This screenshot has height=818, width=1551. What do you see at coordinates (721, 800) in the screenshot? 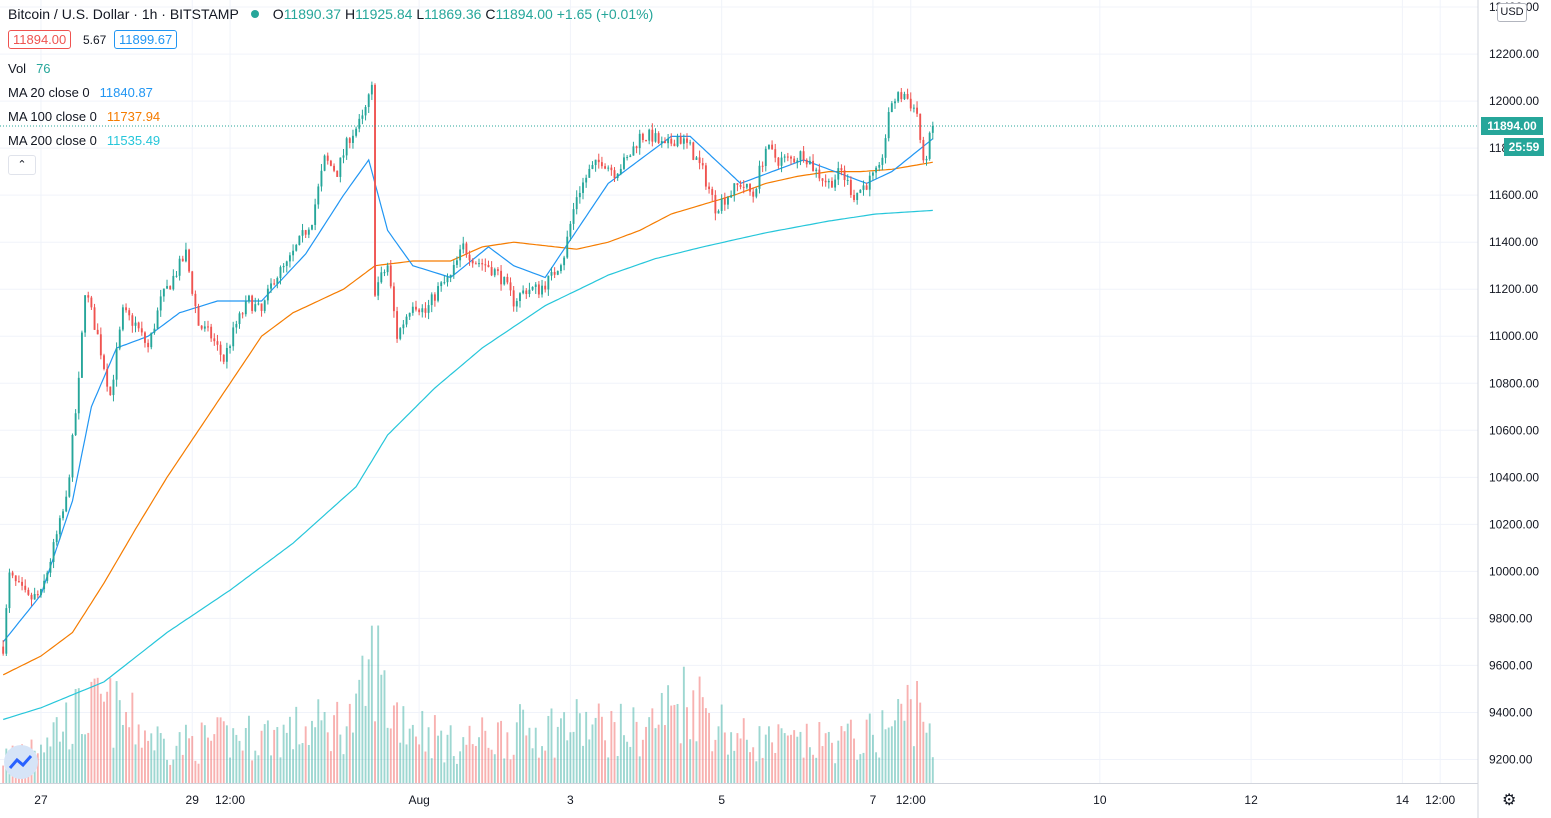
I see `x-tick-label: 5` at bounding box center [721, 800].